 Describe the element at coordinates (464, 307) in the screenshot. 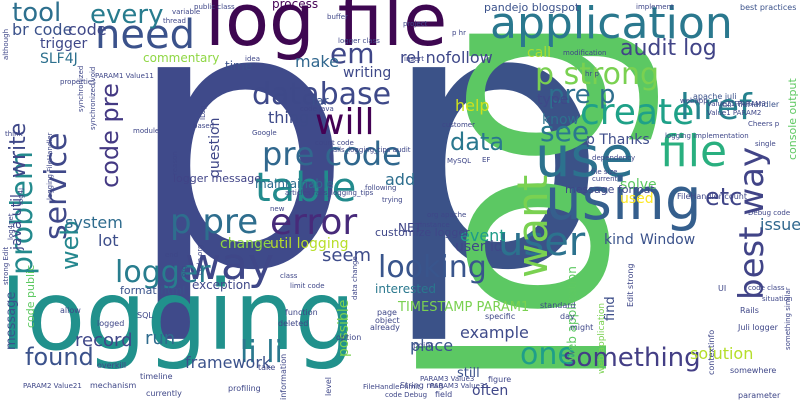

I see `cloud-word: TIMESTAMP PARAM1` at that location.